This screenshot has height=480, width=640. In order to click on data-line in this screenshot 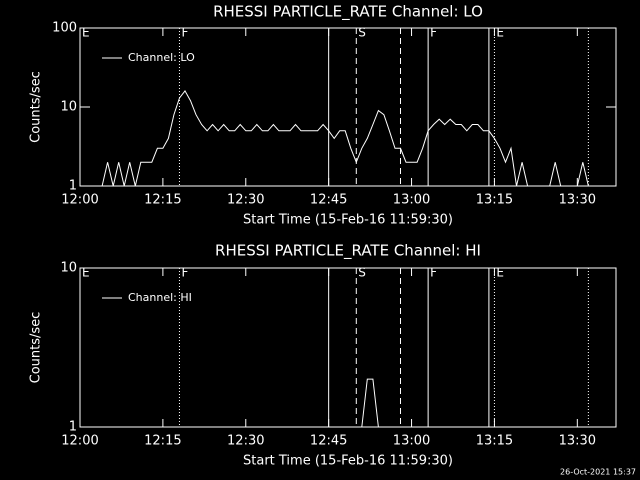, I will do `click(370, 403)`.